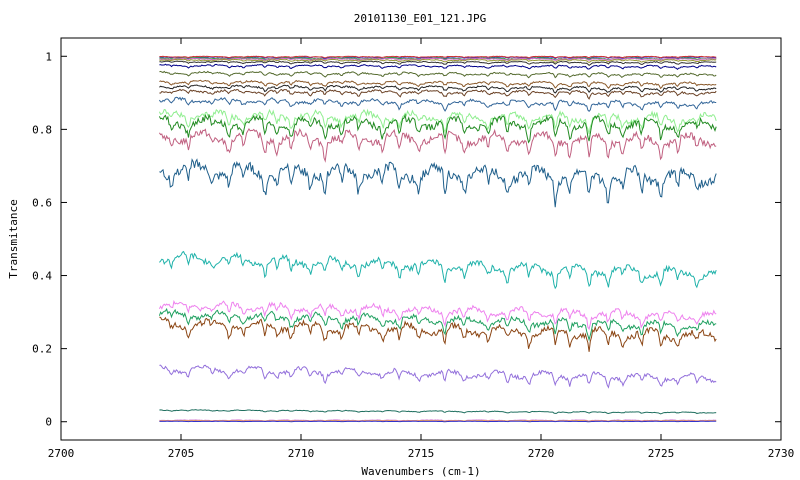  Describe the element at coordinates (661, 453) in the screenshot. I see `x-tick-label: 2725` at that location.